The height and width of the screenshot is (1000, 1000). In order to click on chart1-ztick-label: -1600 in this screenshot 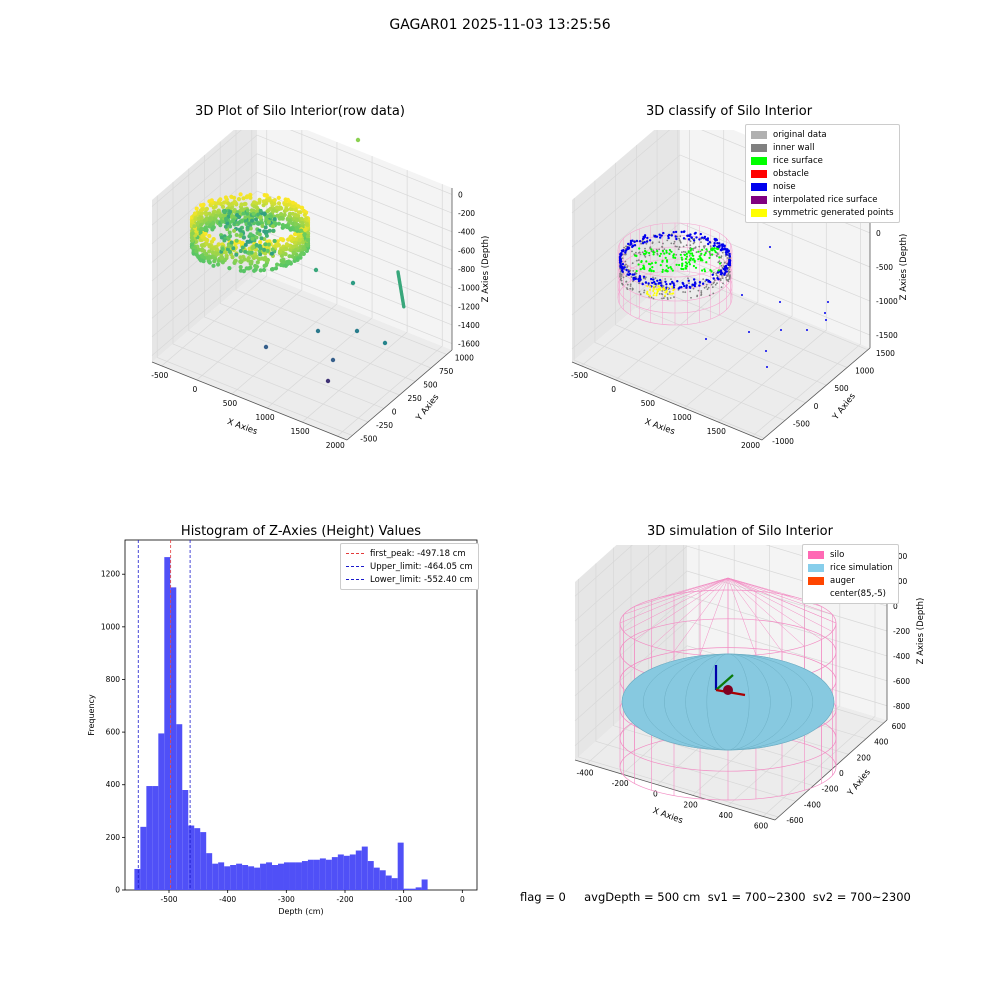, I will do `click(469, 344)`.